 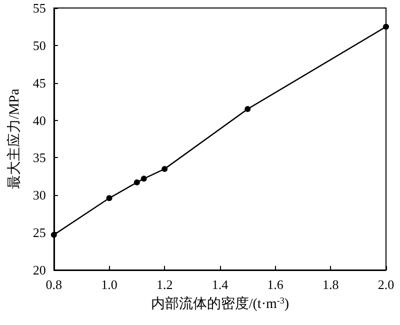 I want to click on y-tick-label: 50, so click(x=39, y=45).